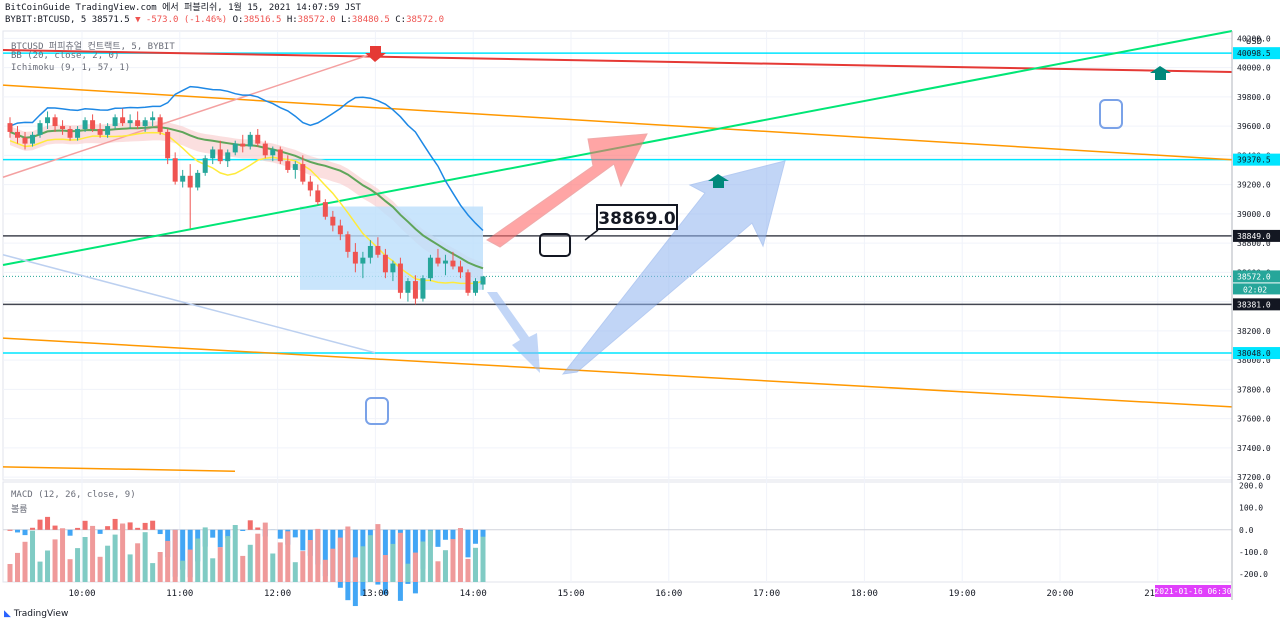 The height and width of the screenshot is (628, 1280). Describe the element at coordinates (71, 68) in the screenshot. I see `indicator-ichimoku: Ichimoku (9, 1, 57, 1)` at that location.